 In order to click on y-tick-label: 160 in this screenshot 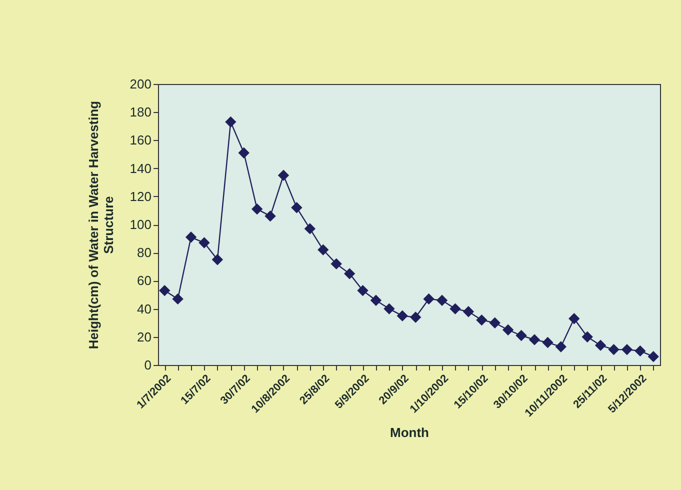, I will do `click(141, 140)`.